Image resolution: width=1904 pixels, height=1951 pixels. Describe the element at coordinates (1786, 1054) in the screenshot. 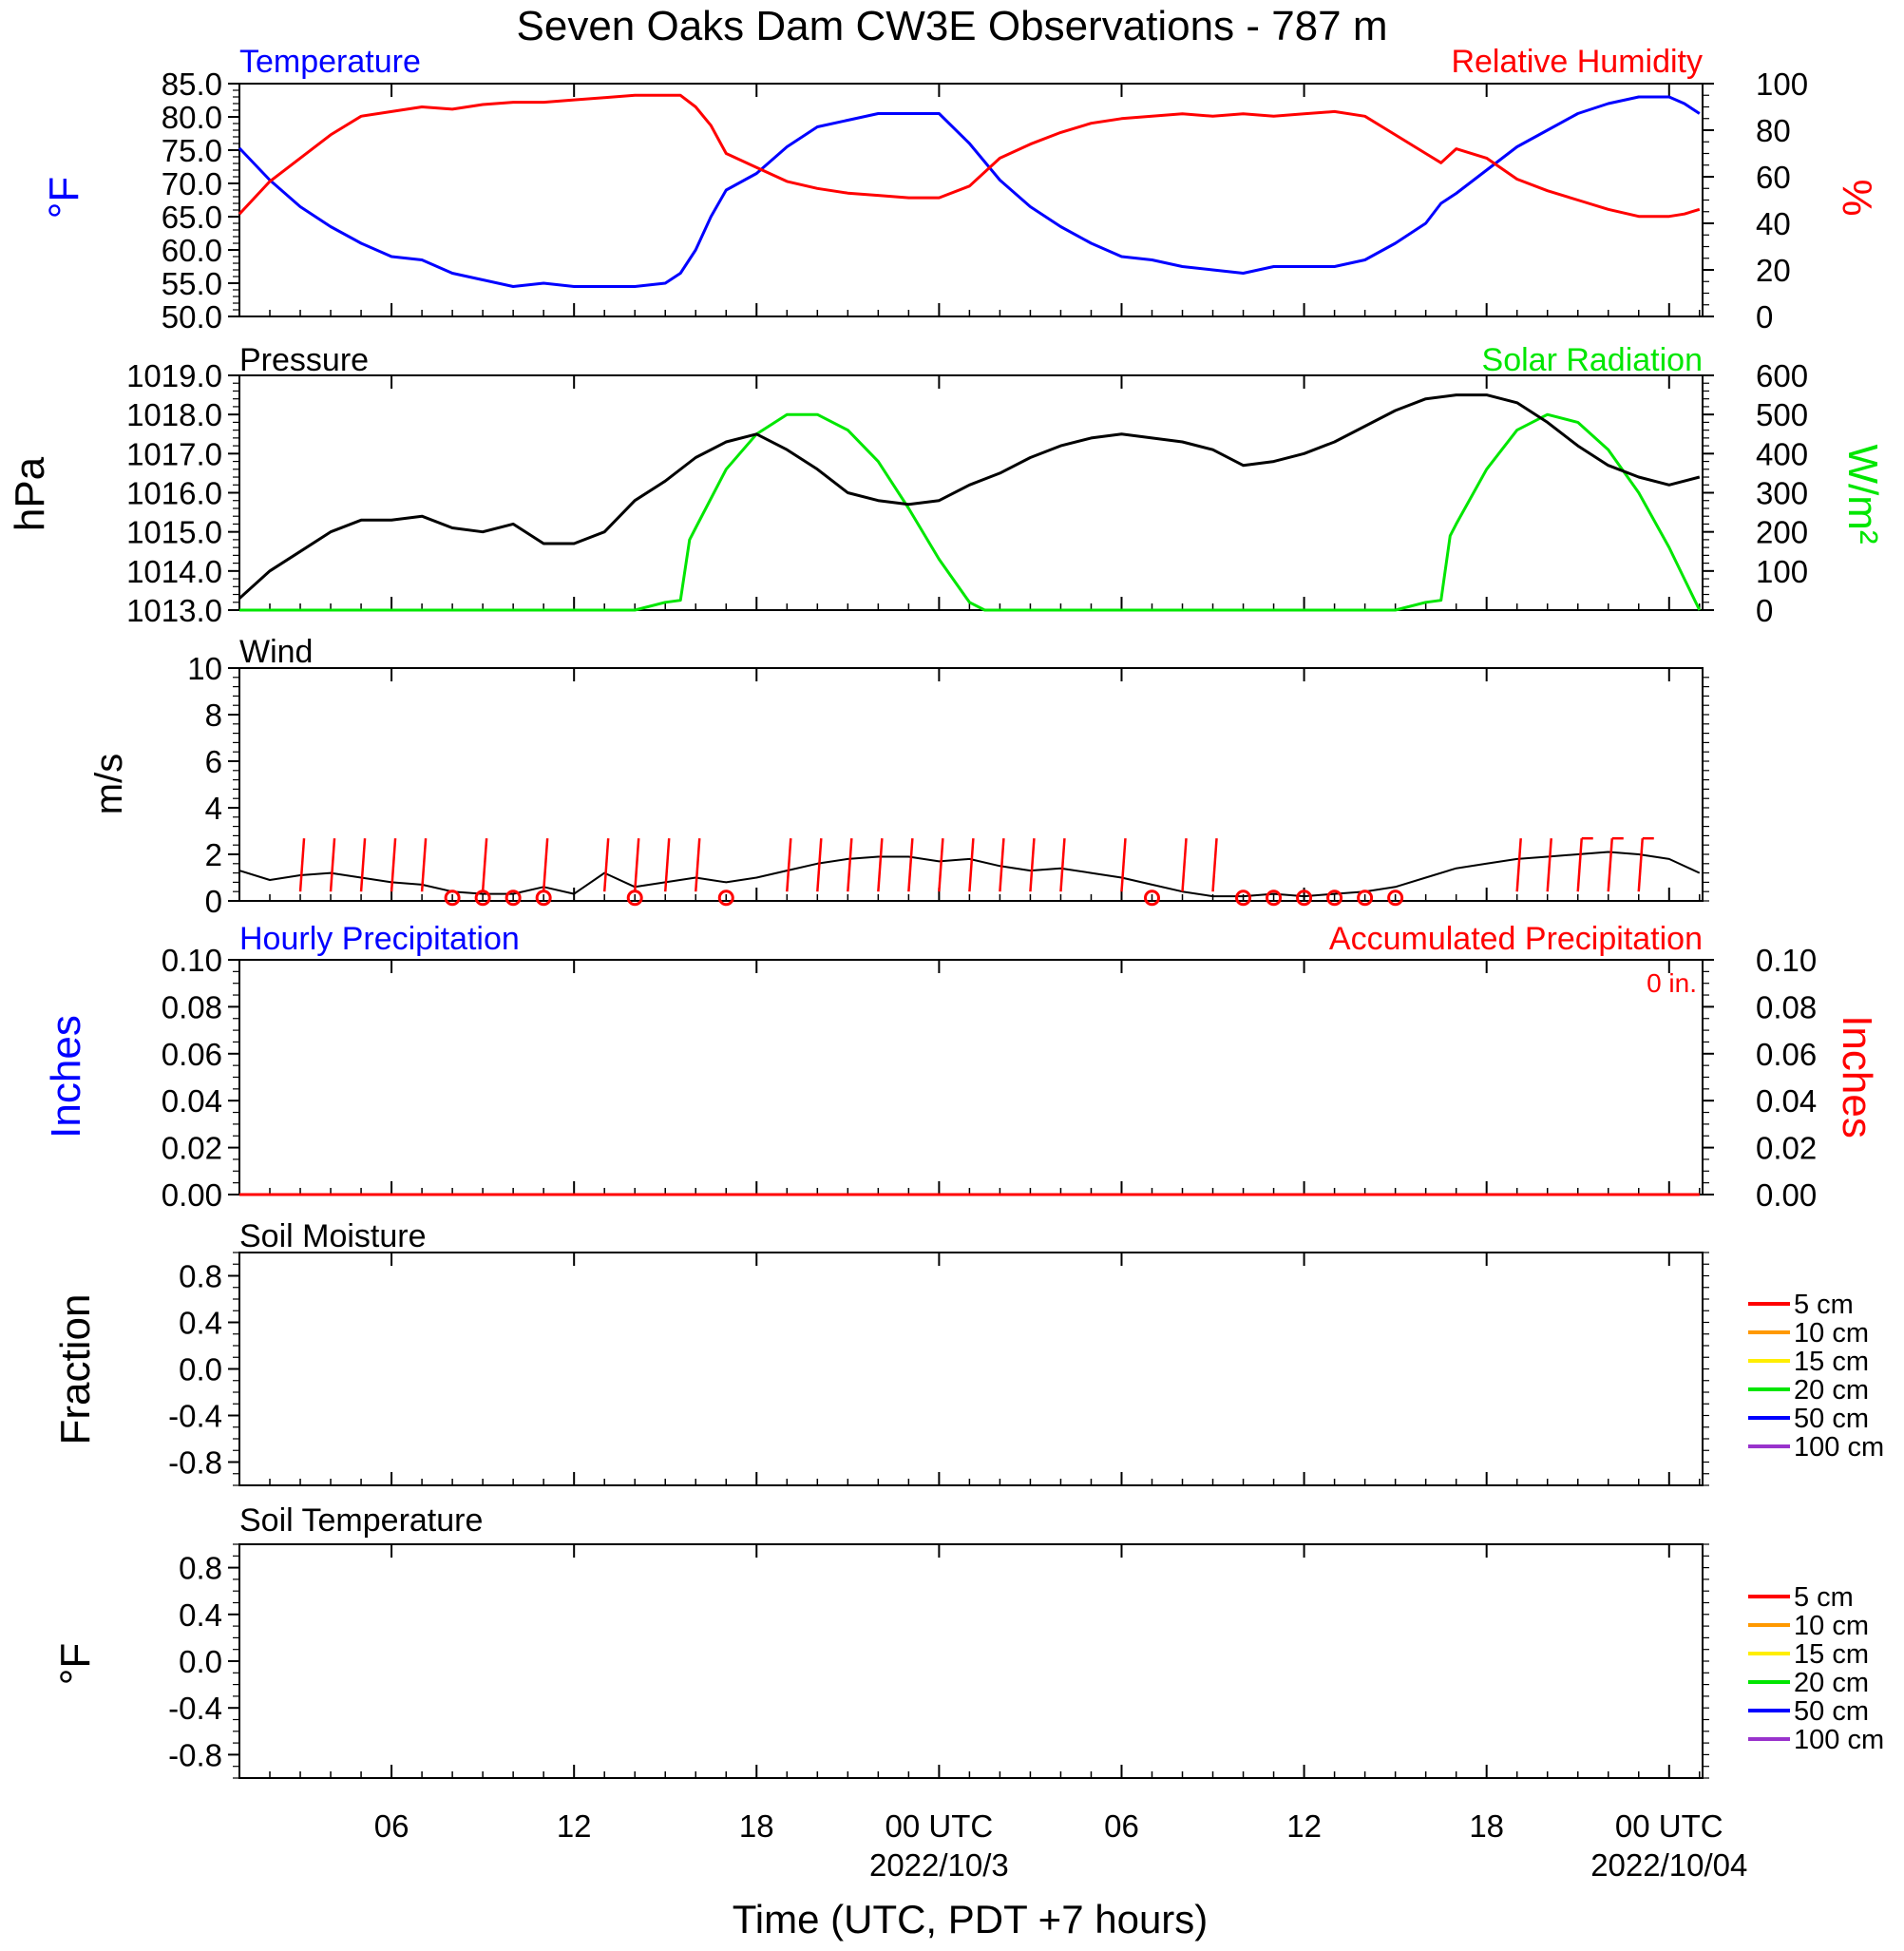

I see `y-tick-label: 0.06` at that location.